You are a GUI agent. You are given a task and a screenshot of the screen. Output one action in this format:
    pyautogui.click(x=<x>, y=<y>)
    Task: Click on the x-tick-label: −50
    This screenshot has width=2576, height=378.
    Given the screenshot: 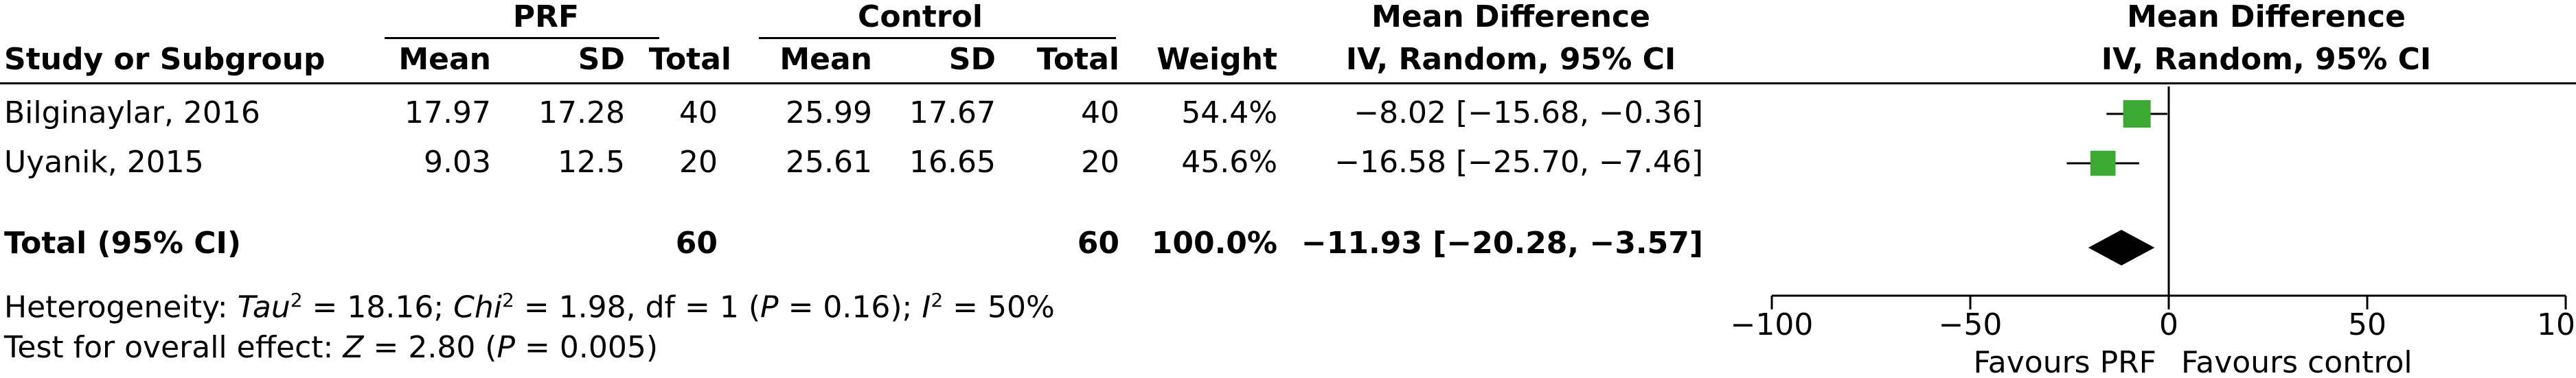 What is the action you would take?
    pyautogui.click(x=1971, y=324)
    